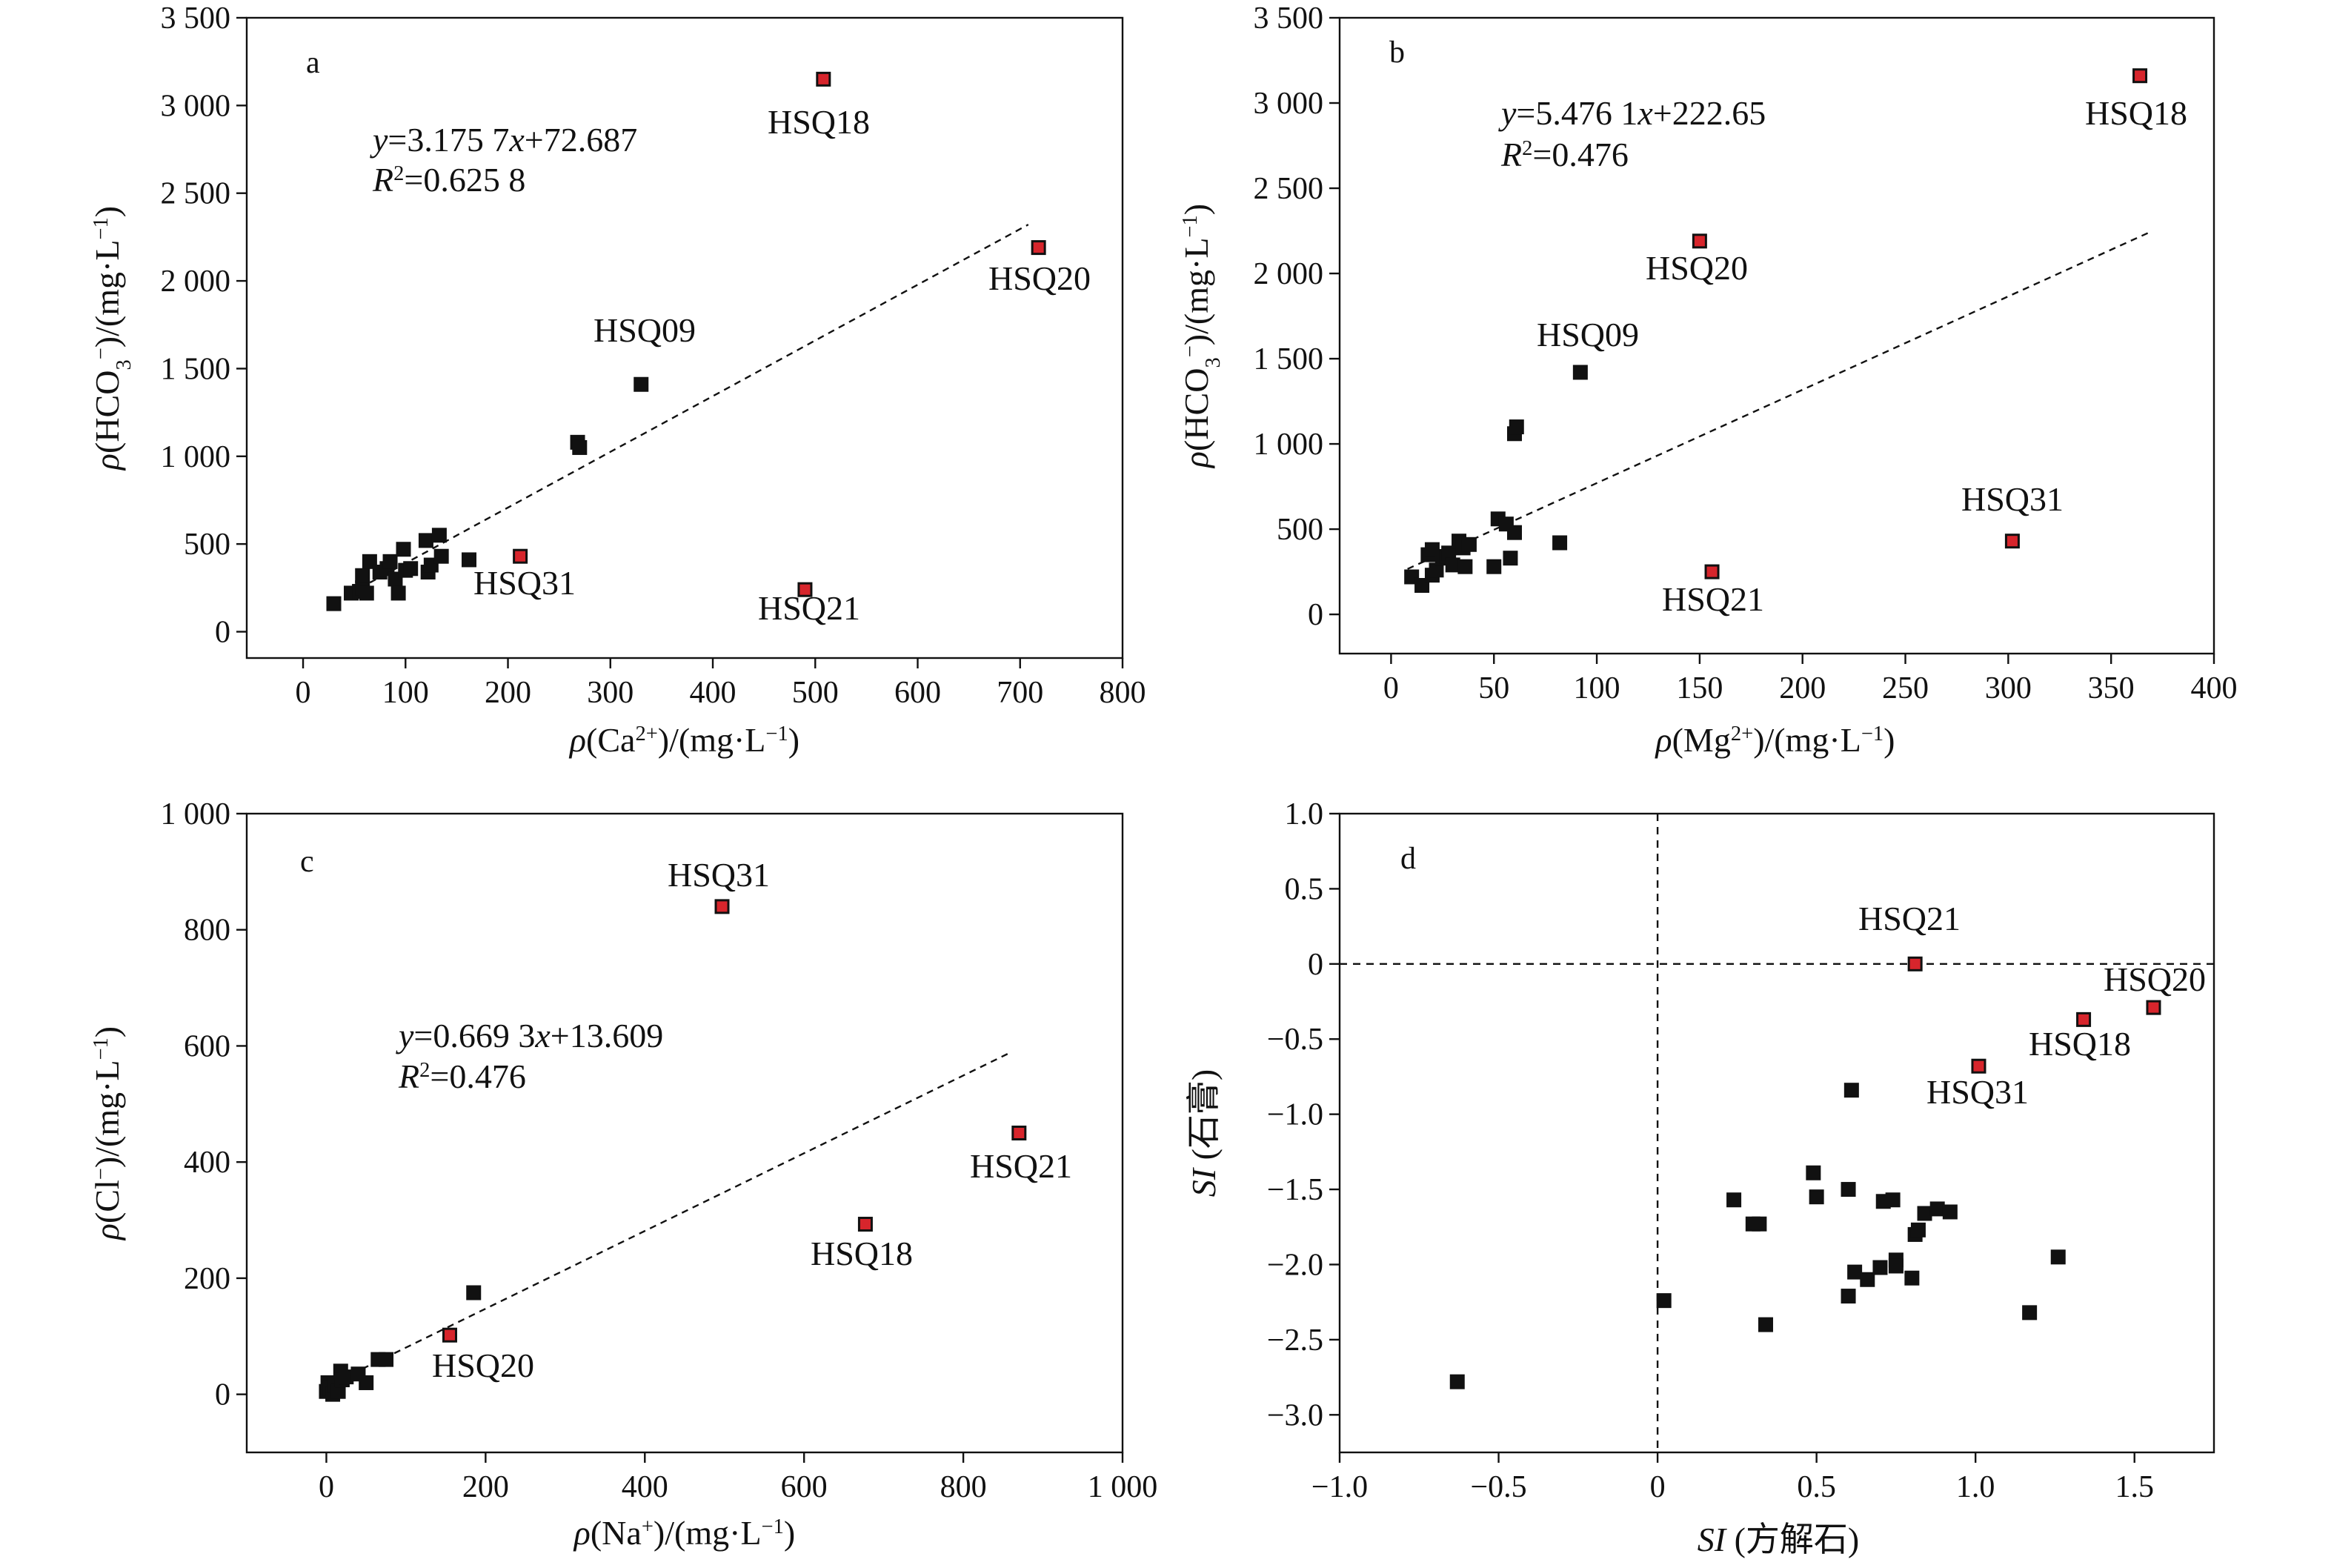 The height and width of the screenshot is (1568, 2334). Describe the element at coordinates (1564, 154) in the screenshot. I see `r-squared: R2=0.476` at that location.